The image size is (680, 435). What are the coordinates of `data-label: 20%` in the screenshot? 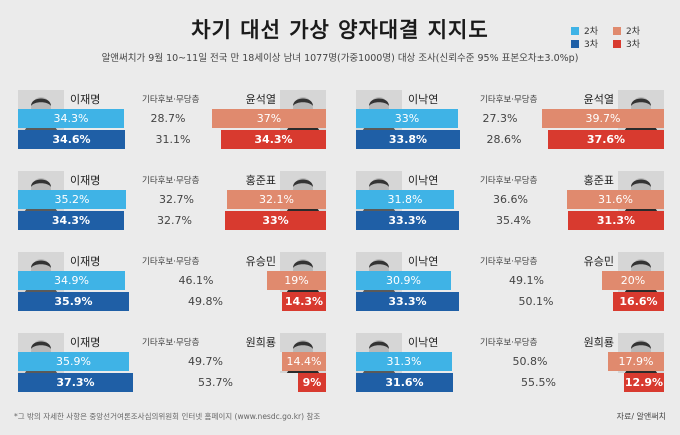 It's located at (633, 280).